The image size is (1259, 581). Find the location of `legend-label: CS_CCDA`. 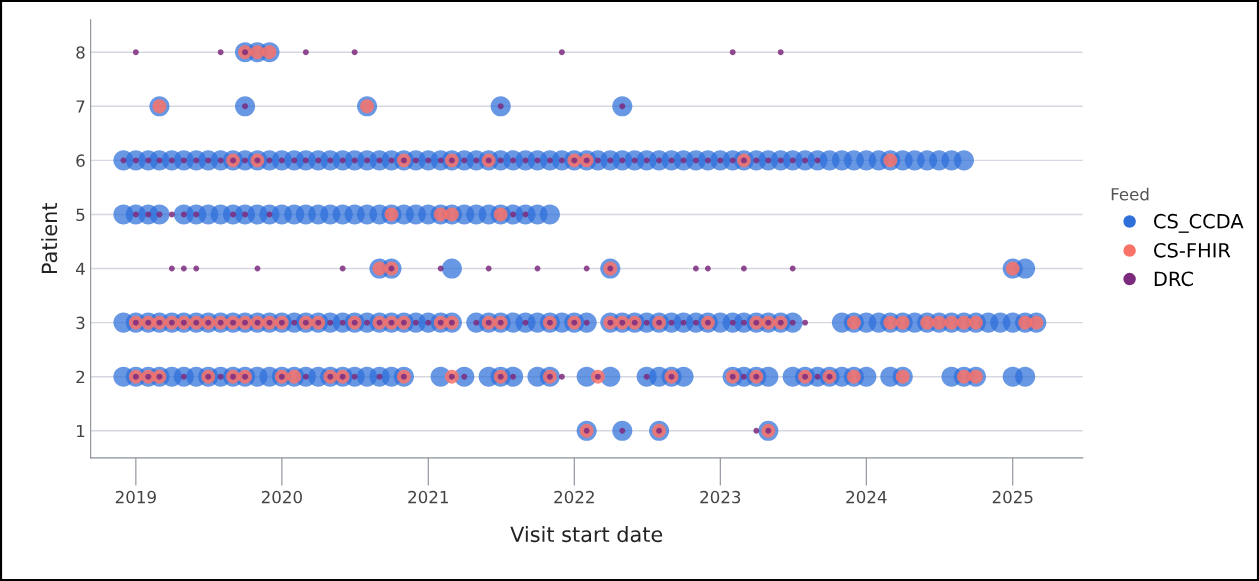

legend-label: CS_CCDA is located at coordinates (1199, 223).